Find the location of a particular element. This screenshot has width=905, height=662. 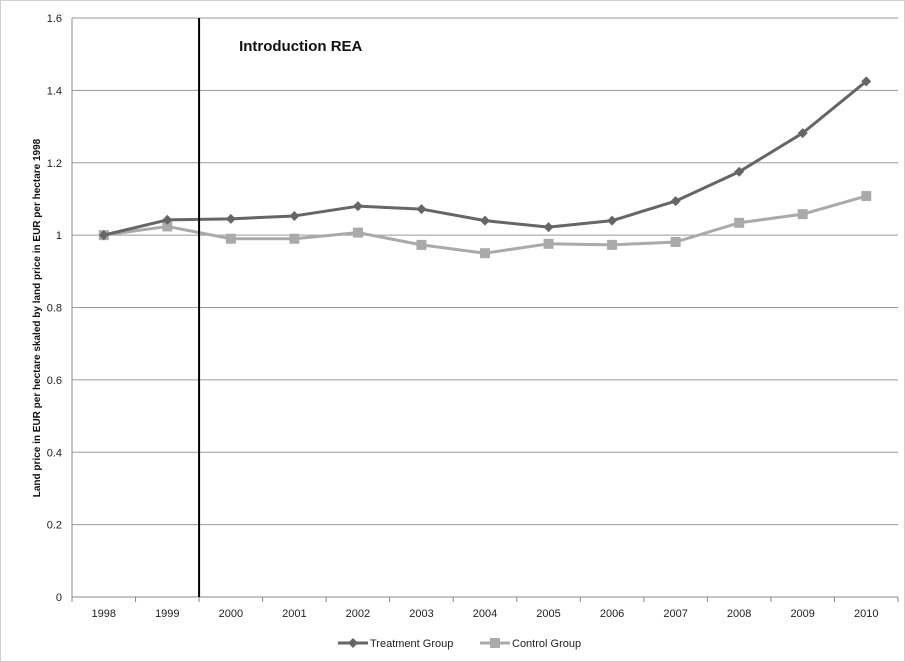

x-tick-label: 2004 is located at coordinates (485, 614).